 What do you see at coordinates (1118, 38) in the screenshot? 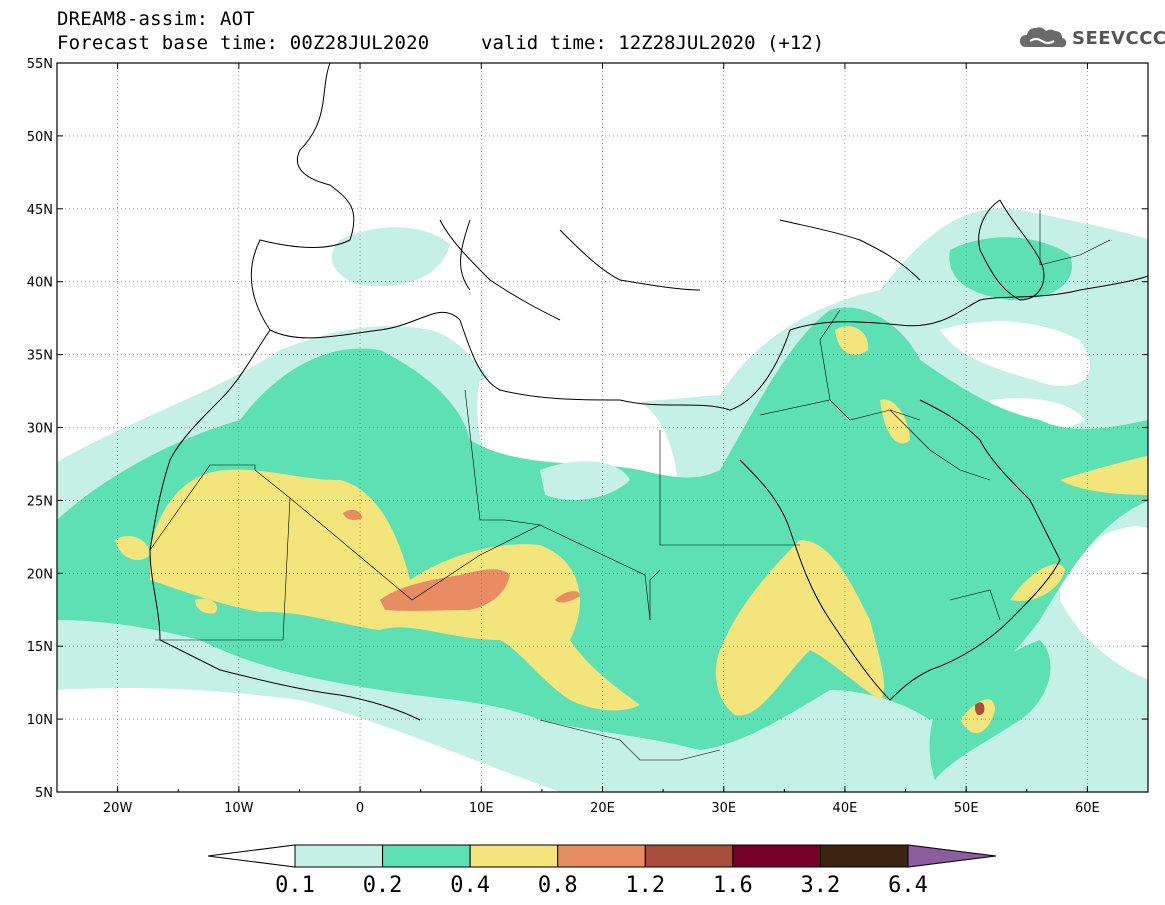
I see `logo-text: SEEVCCC` at bounding box center [1118, 38].